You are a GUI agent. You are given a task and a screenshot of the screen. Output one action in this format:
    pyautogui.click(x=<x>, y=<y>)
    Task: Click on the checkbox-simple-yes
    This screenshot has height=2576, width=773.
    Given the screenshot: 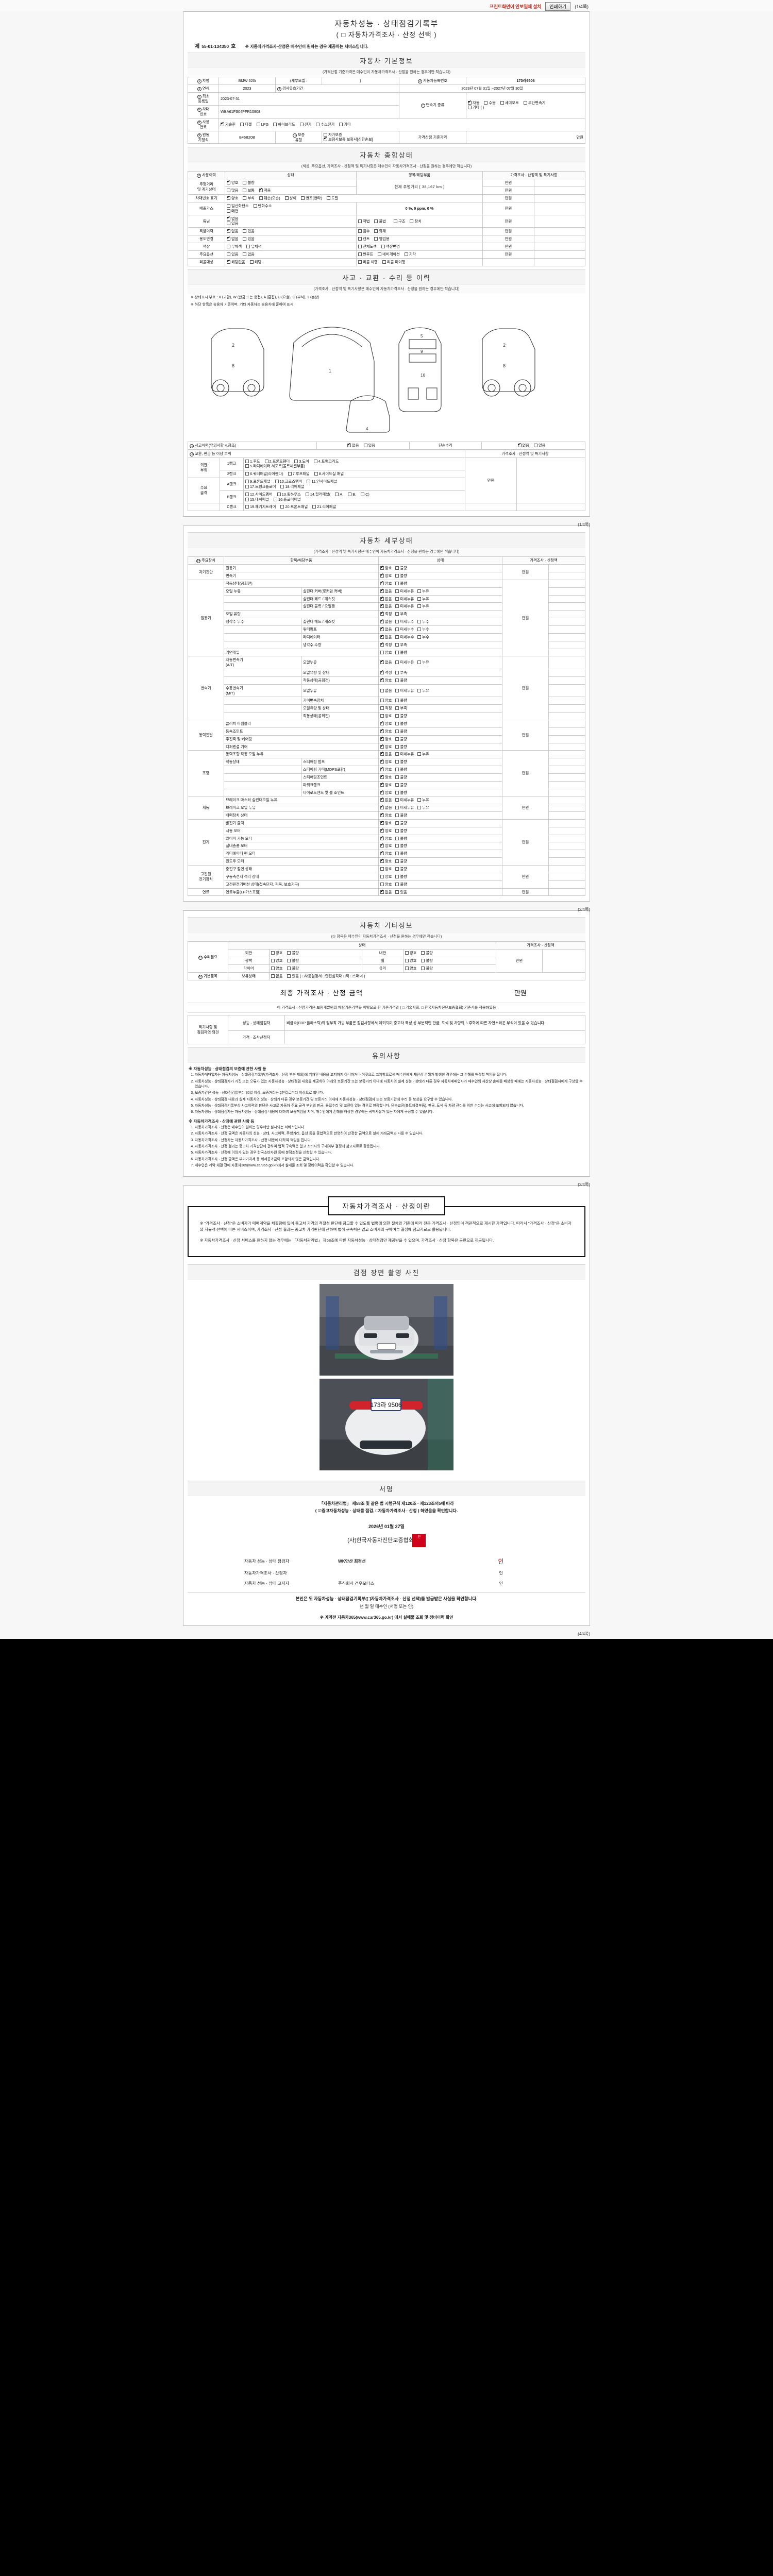 What is the action you would take?
    pyautogui.click(x=536, y=445)
    